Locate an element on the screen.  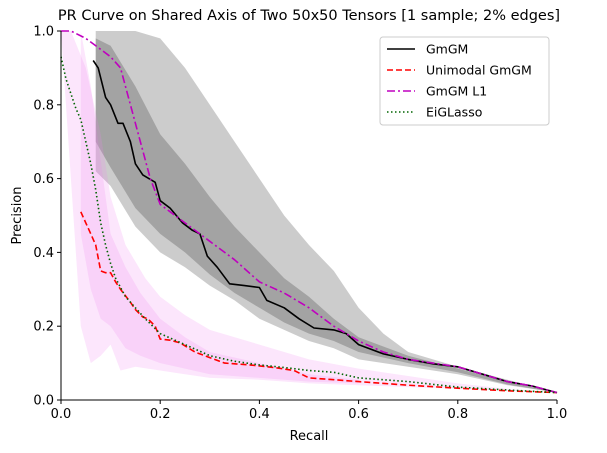
x-tick-label: 0.0 is located at coordinates (61, 414).